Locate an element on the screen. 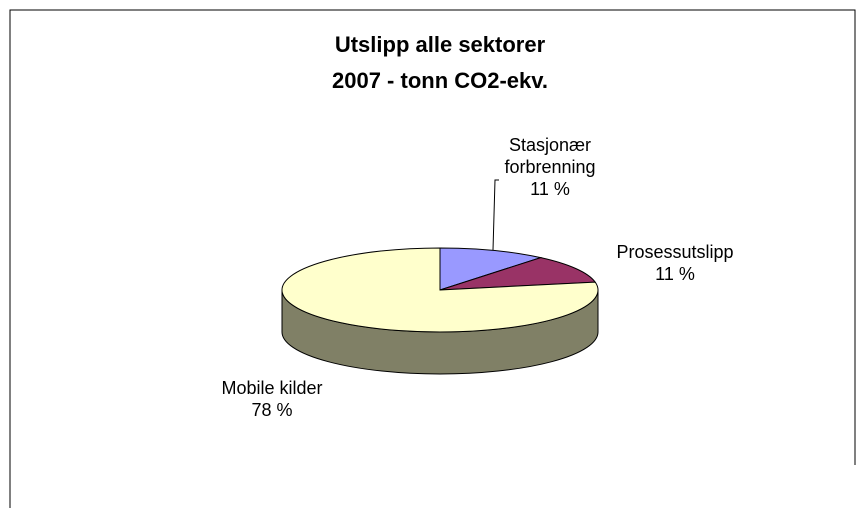 Image resolution: width=864 pixels, height=508 pixels. slice-label: Mobile kilder 78 % is located at coordinates (272, 399).